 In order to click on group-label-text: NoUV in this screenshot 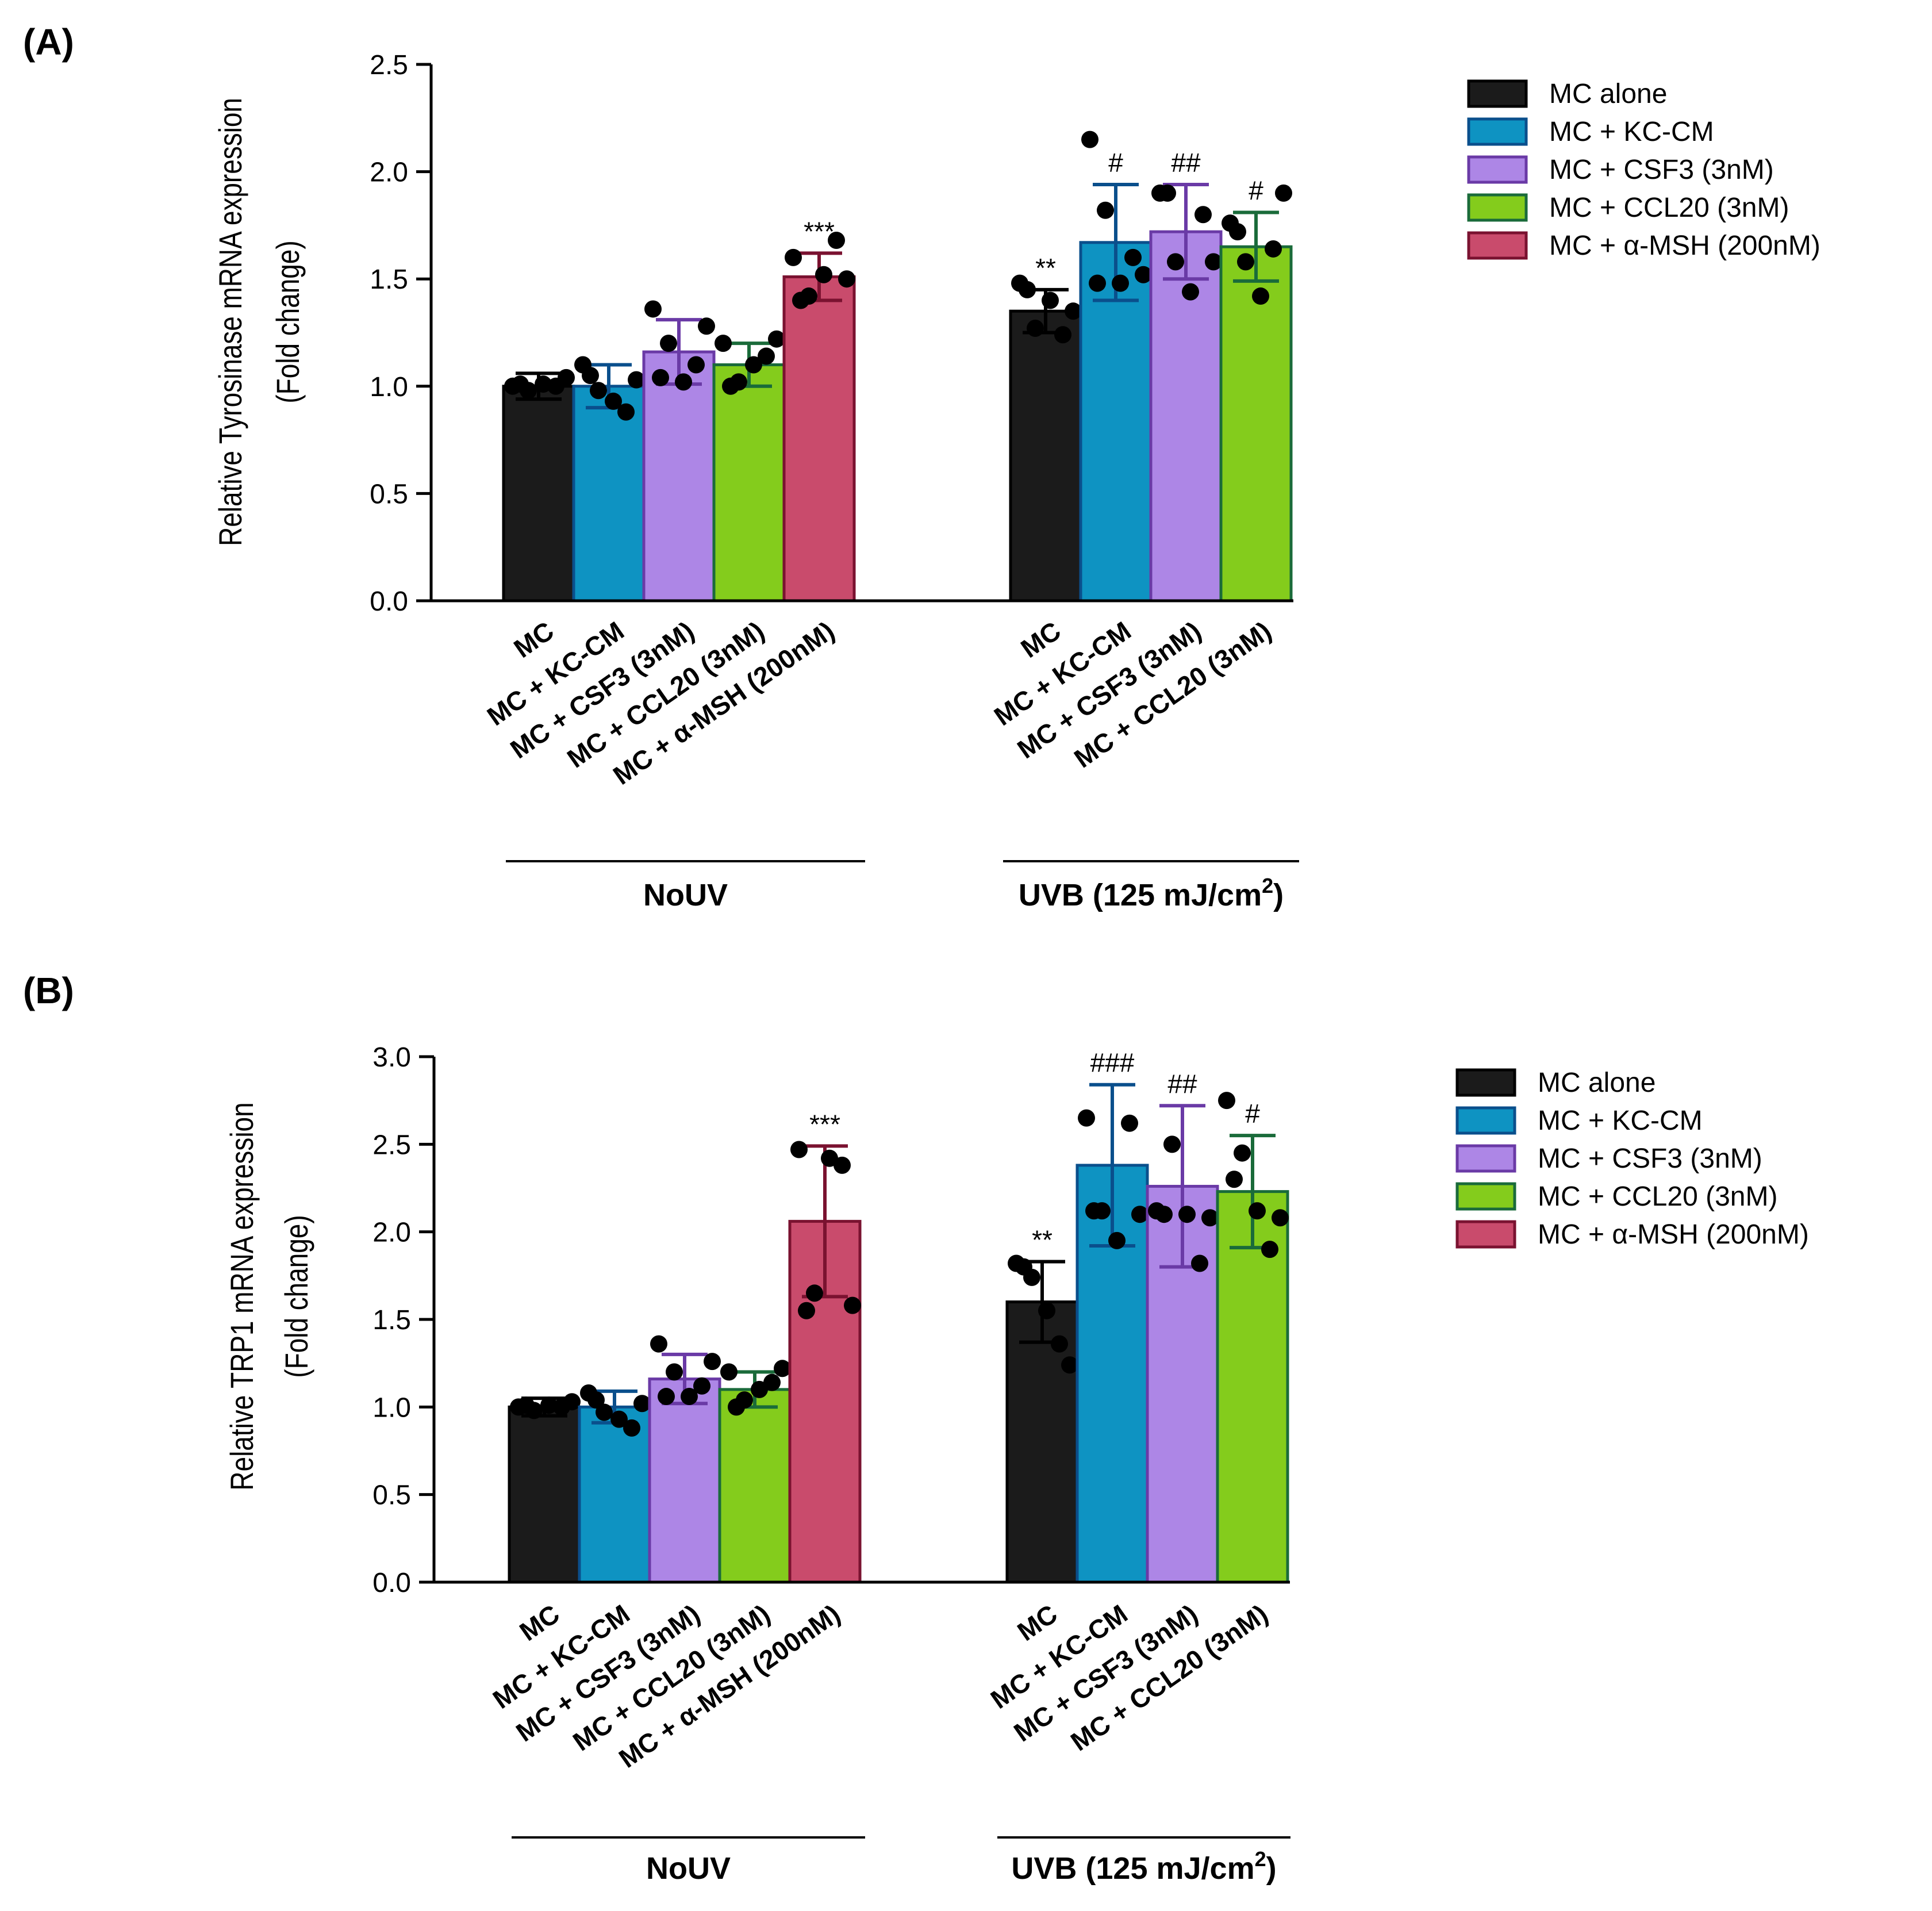, I will do `click(685, 895)`.